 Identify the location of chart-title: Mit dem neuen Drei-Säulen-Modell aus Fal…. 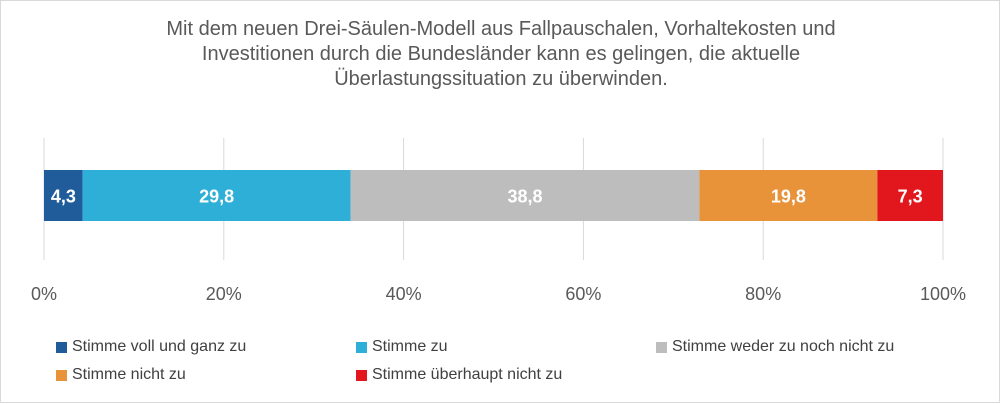
(501, 54).